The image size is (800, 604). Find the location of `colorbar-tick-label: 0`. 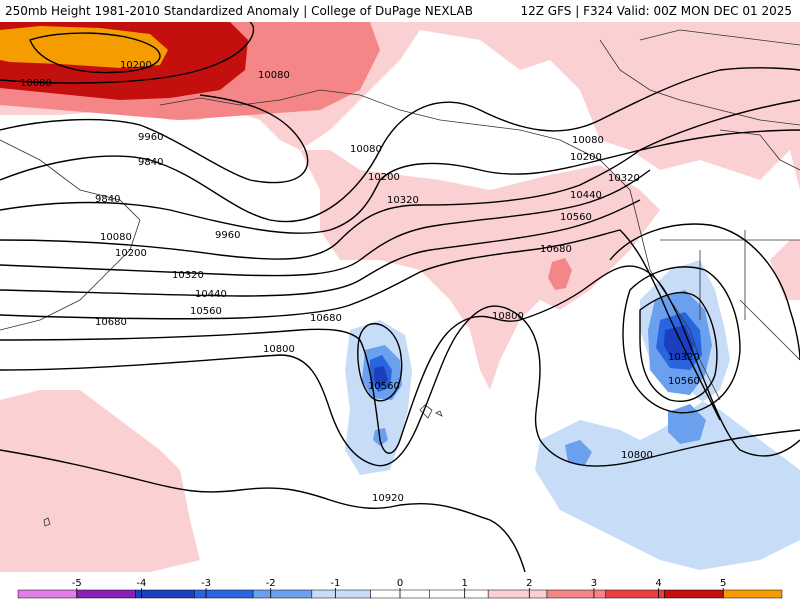

colorbar-tick-label: 0 is located at coordinates (400, 583).